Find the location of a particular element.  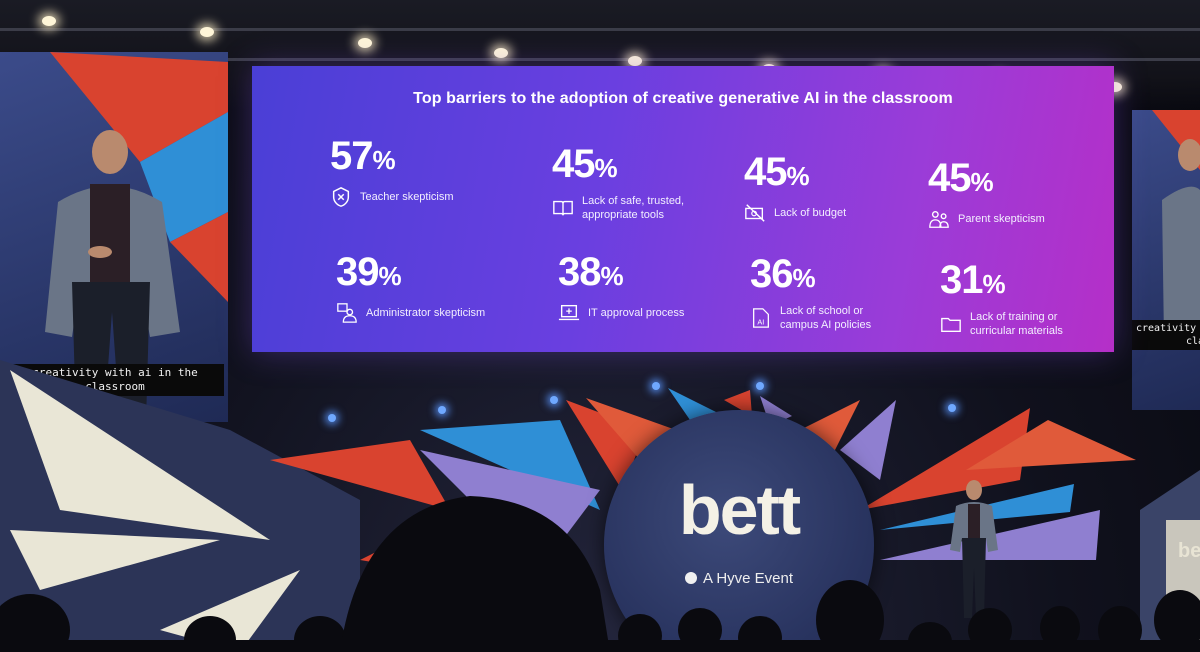

right-side-screen is located at coordinates (1166, 260).